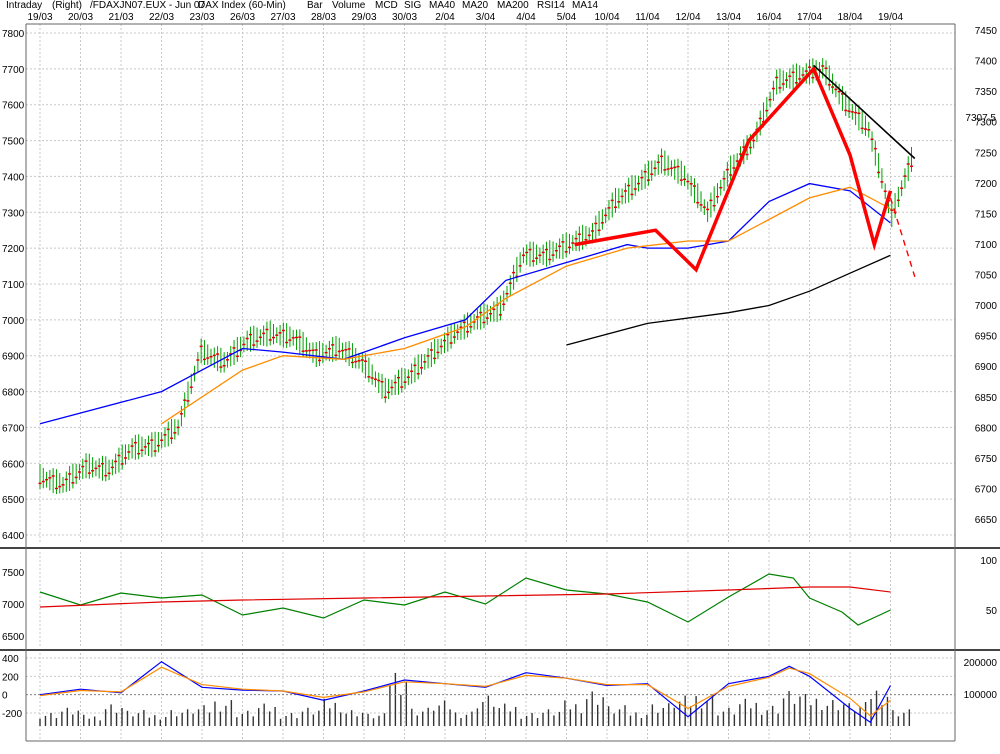  I want to click on right-price-tick-label: 6850, so click(986, 398).